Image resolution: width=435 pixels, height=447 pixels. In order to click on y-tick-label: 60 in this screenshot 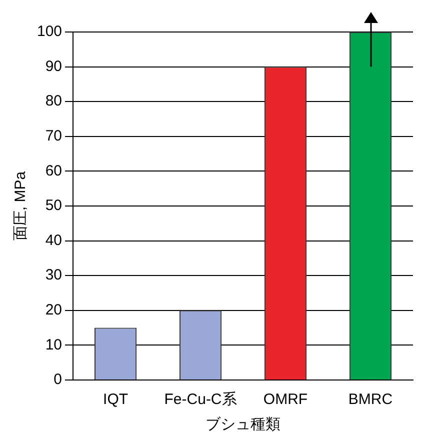, I will do `click(53, 171)`.